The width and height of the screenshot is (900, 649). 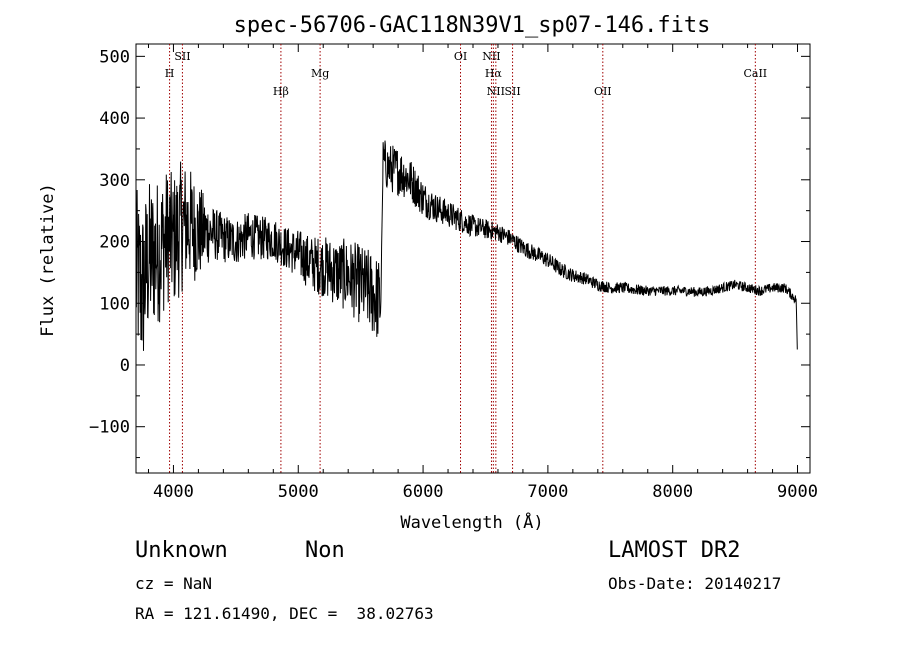 What do you see at coordinates (755, 73) in the screenshot?
I see `emission-line-label: CaII` at bounding box center [755, 73].